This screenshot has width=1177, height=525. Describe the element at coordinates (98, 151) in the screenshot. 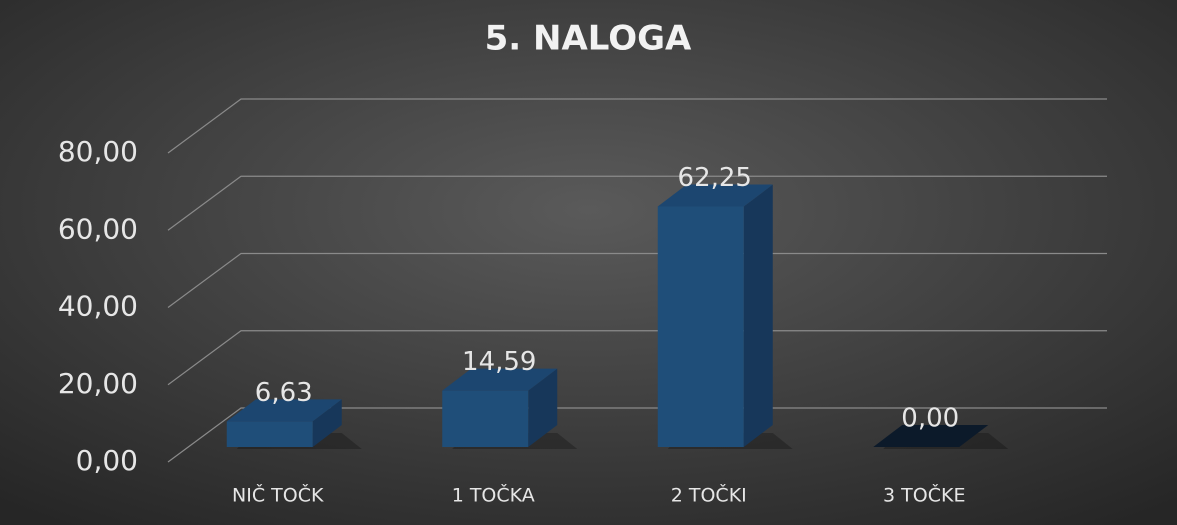

I see `y-tick-label: 80,00` at that location.